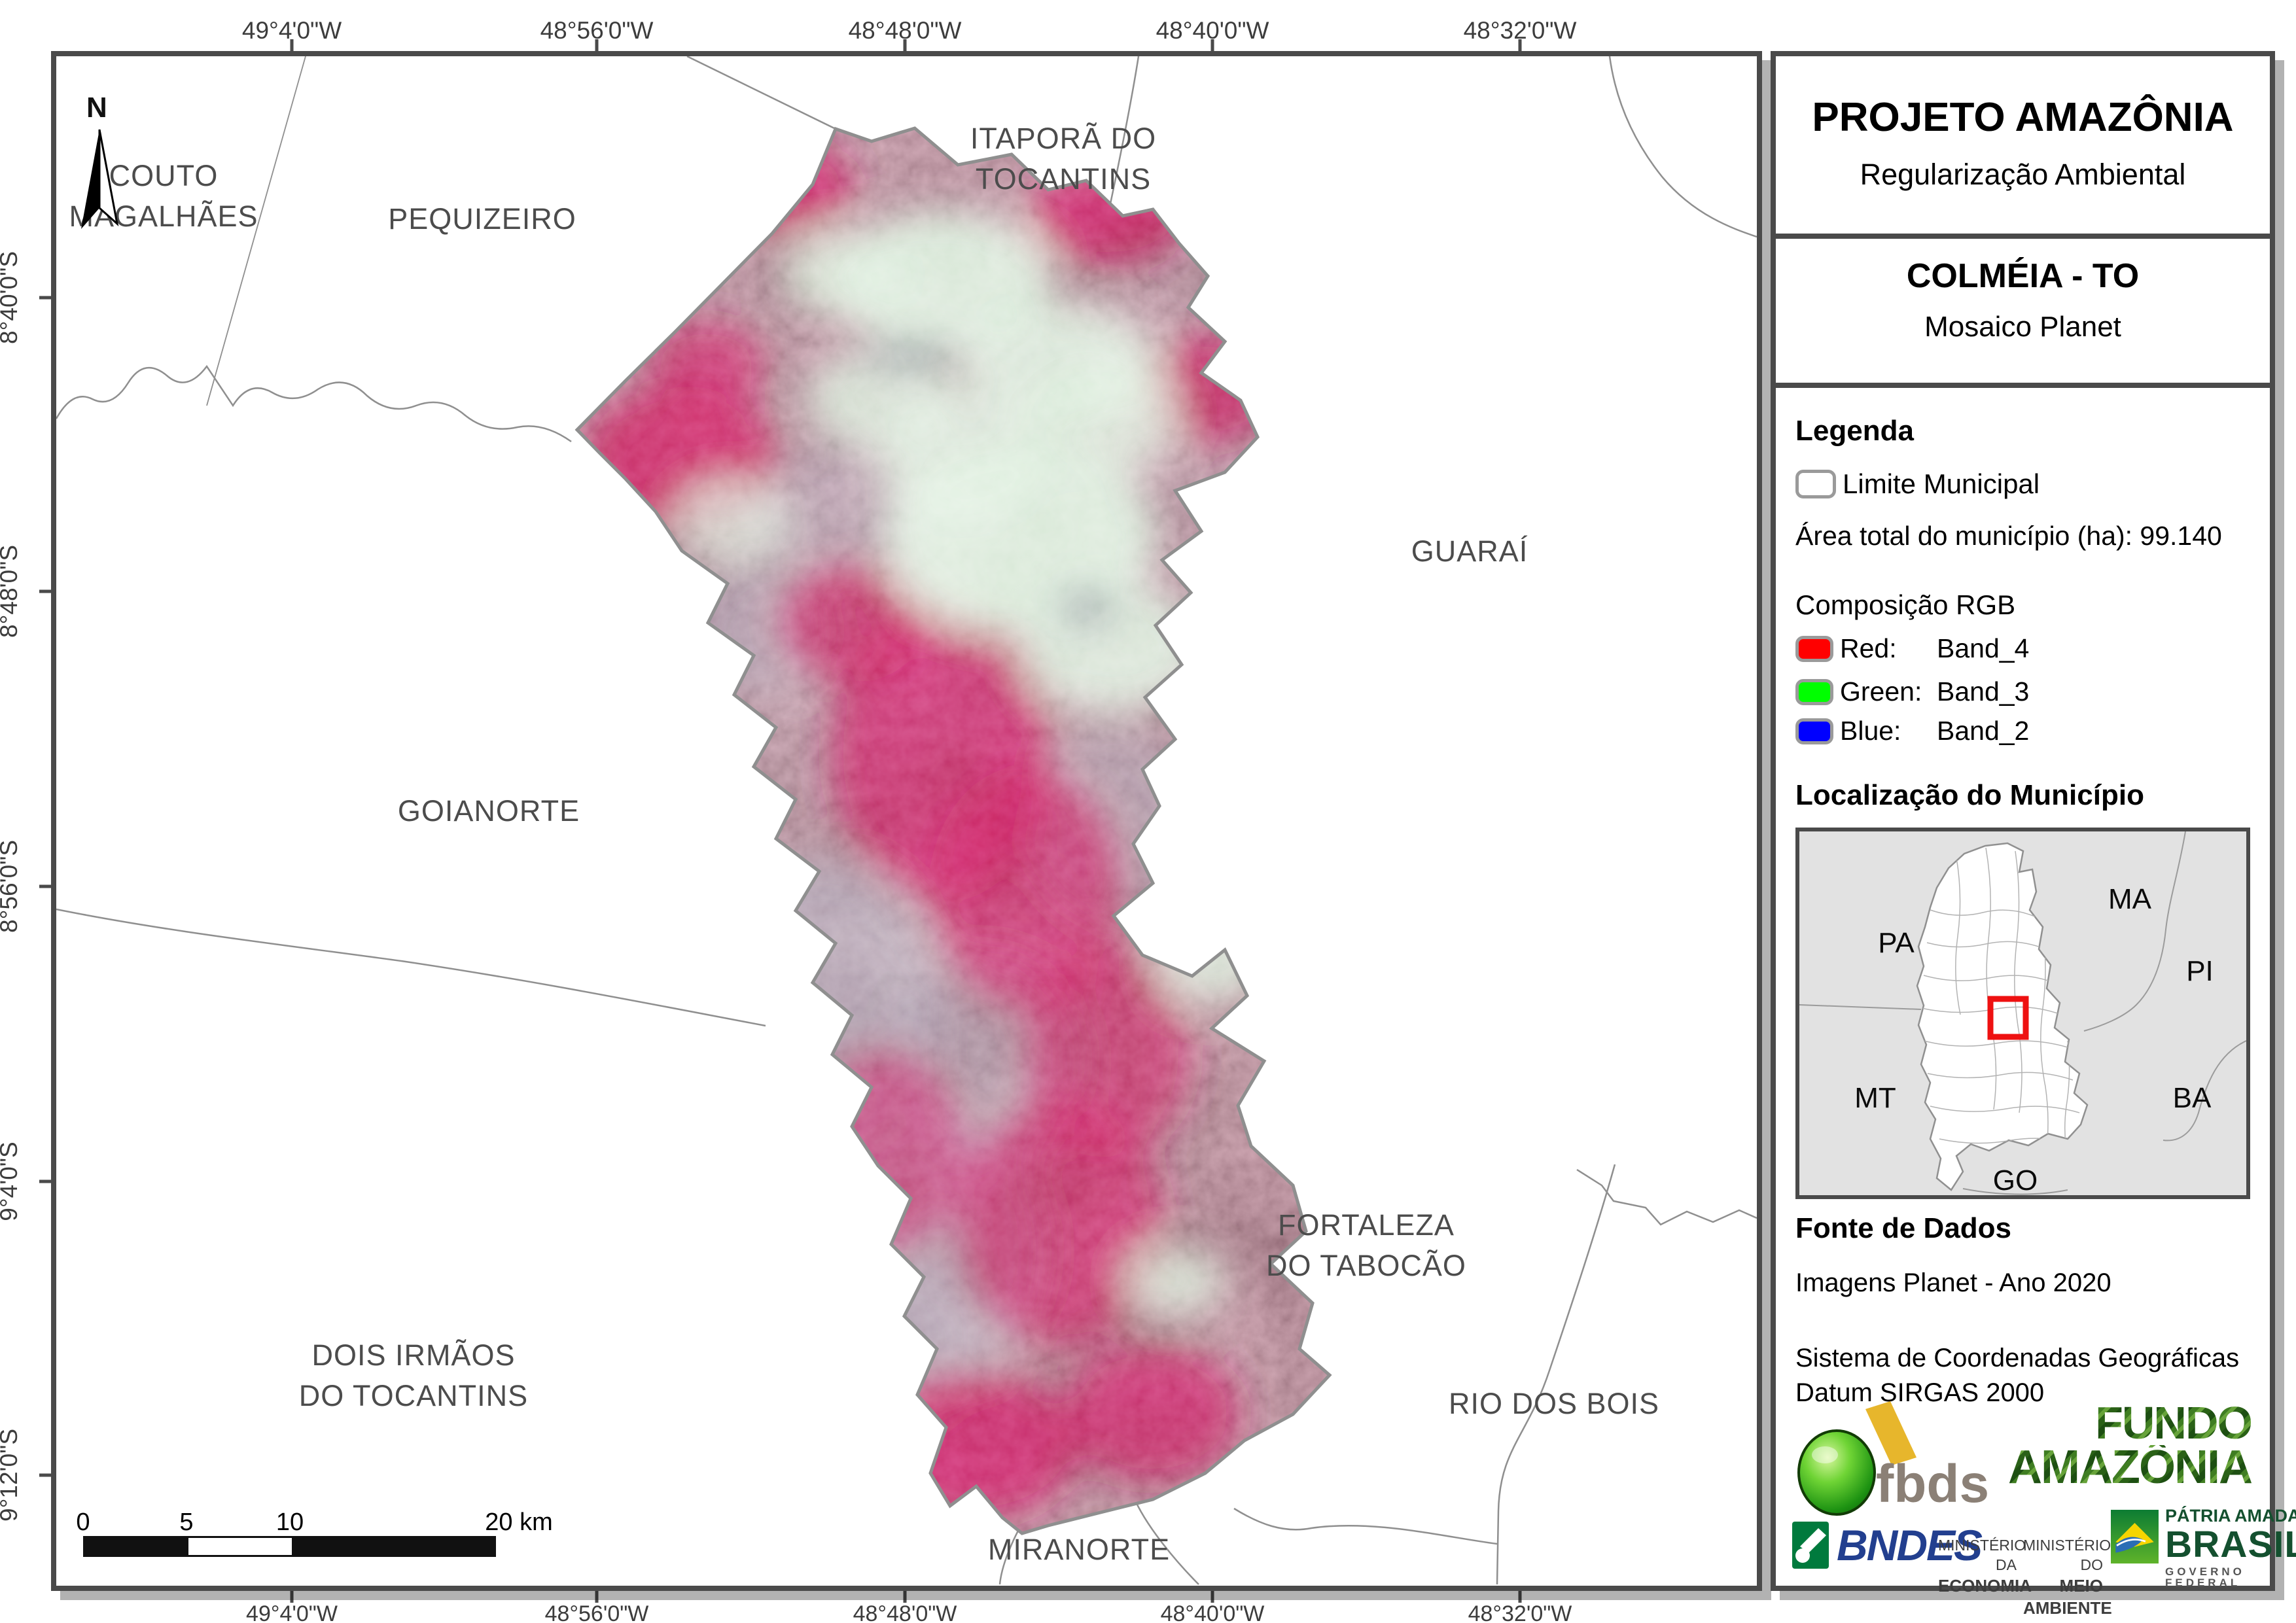  Describe the element at coordinates (100, 179) in the screenshot. I see `north-arrow-icon` at that location.